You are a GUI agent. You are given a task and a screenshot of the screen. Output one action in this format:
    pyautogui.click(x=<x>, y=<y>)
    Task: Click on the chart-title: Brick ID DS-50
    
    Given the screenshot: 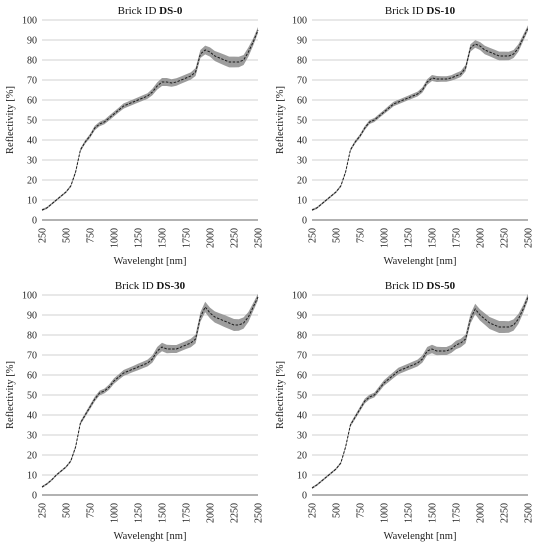 What is the action you would take?
    pyautogui.click(x=420, y=286)
    